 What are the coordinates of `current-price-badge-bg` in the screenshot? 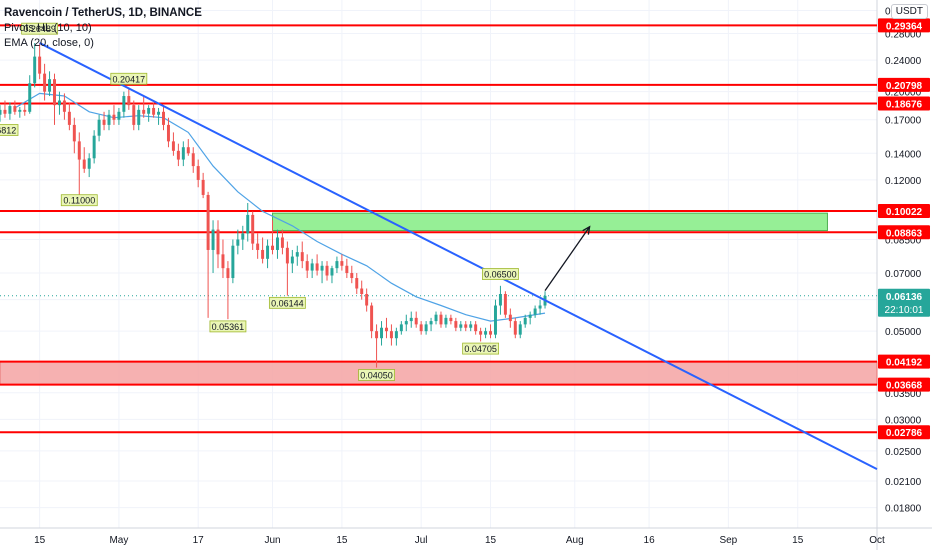 It's located at (904, 302).